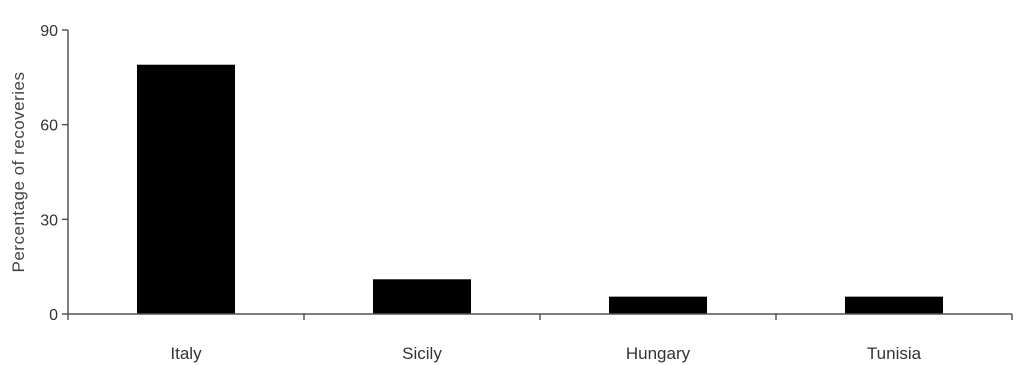 Image resolution: width=1022 pixels, height=365 pixels. Describe the element at coordinates (186, 353) in the screenshot. I see `x-category-label: Italy` at that location.